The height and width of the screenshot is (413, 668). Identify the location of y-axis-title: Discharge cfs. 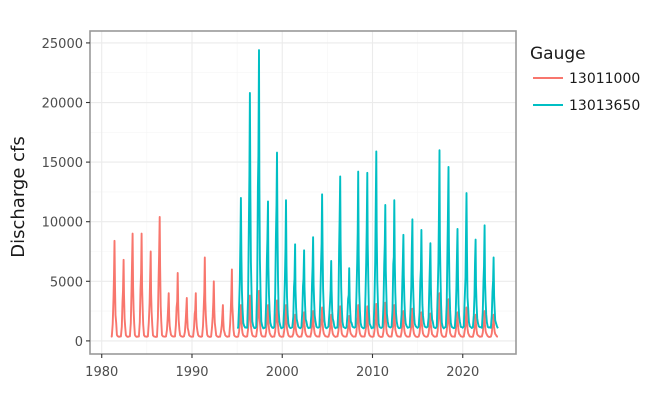
(18, 197).